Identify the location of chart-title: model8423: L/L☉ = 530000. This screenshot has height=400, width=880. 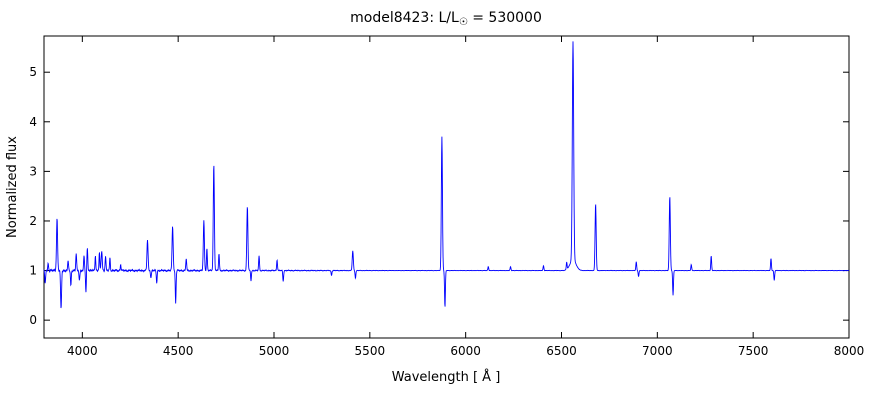
(446, 19).